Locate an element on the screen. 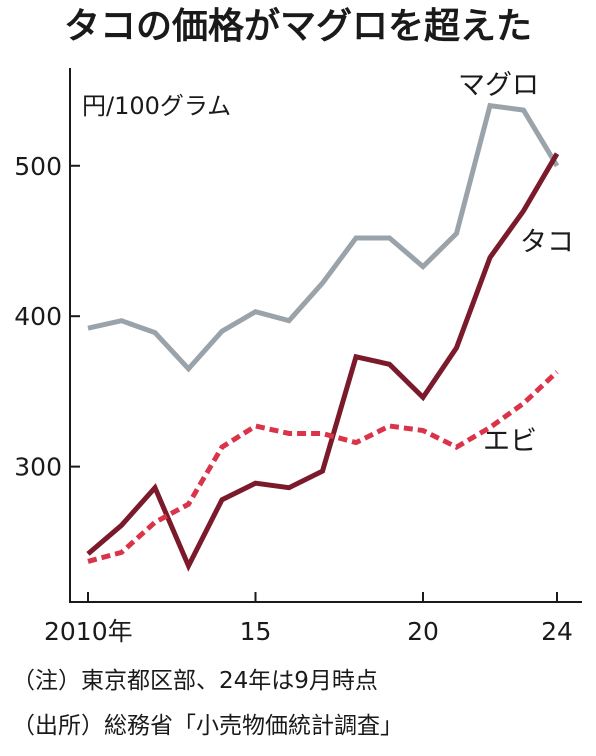 This screenshot has height=756, width=596. series-label-maguro: マグロ is located at coordinates (498, 85).